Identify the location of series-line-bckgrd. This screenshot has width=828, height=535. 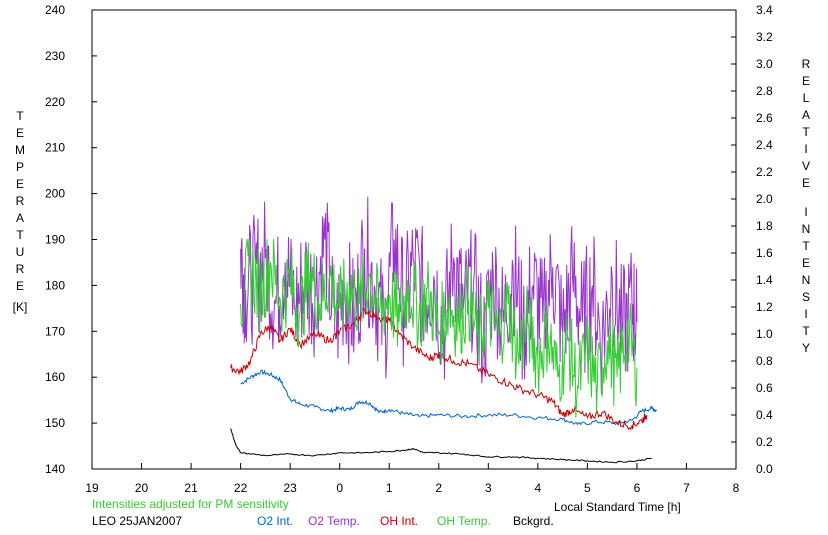
(441, 446).